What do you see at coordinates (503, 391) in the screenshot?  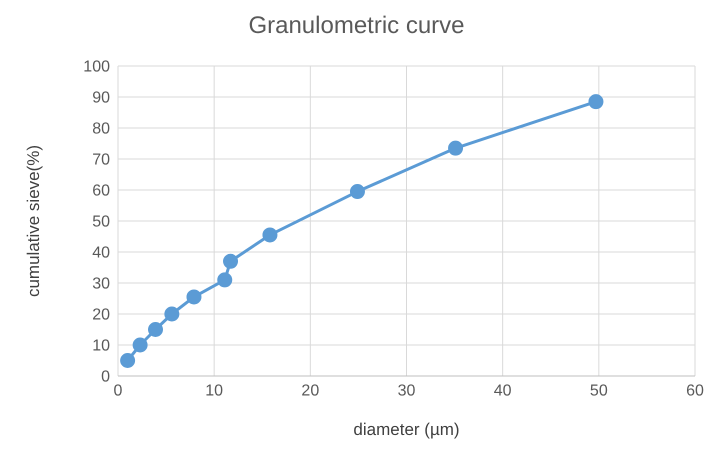 I see `x-tick-label: 40` at bounding box center [503, 391].